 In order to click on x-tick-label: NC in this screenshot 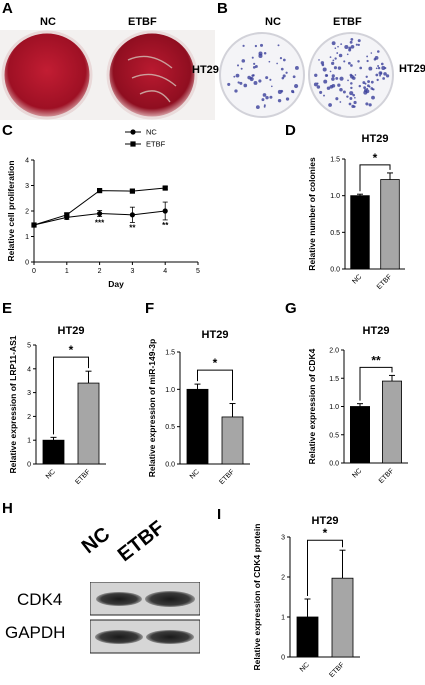, I will do `click(357, 473)`.